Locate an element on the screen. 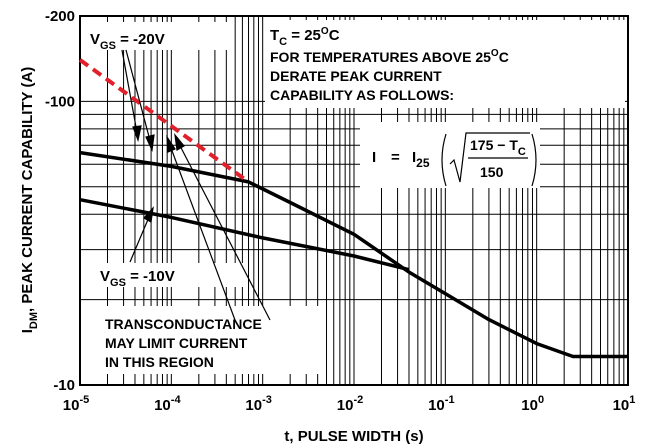 This screenshot has height=448, width=652. x-tick-label: 10⁻⁵ is located at coordinates (76, 404).